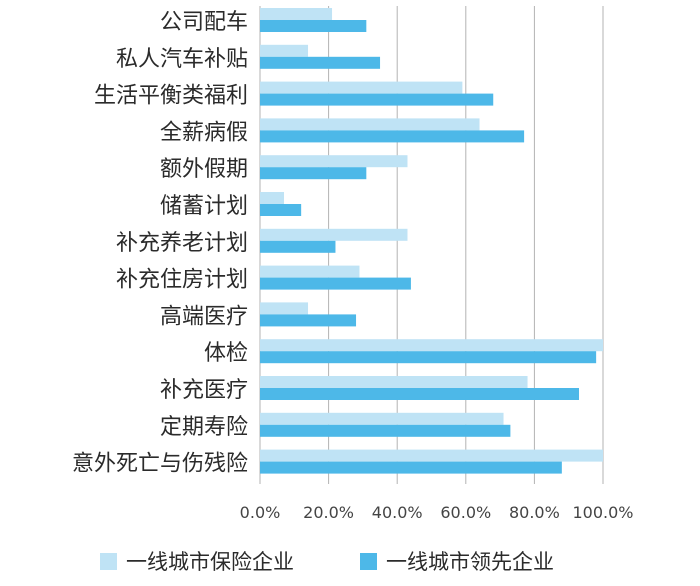  What do you see at coordinates (204, 132) in the screenshot?
I see `category-label: 全薪病假` at bounding box center [204, 132].